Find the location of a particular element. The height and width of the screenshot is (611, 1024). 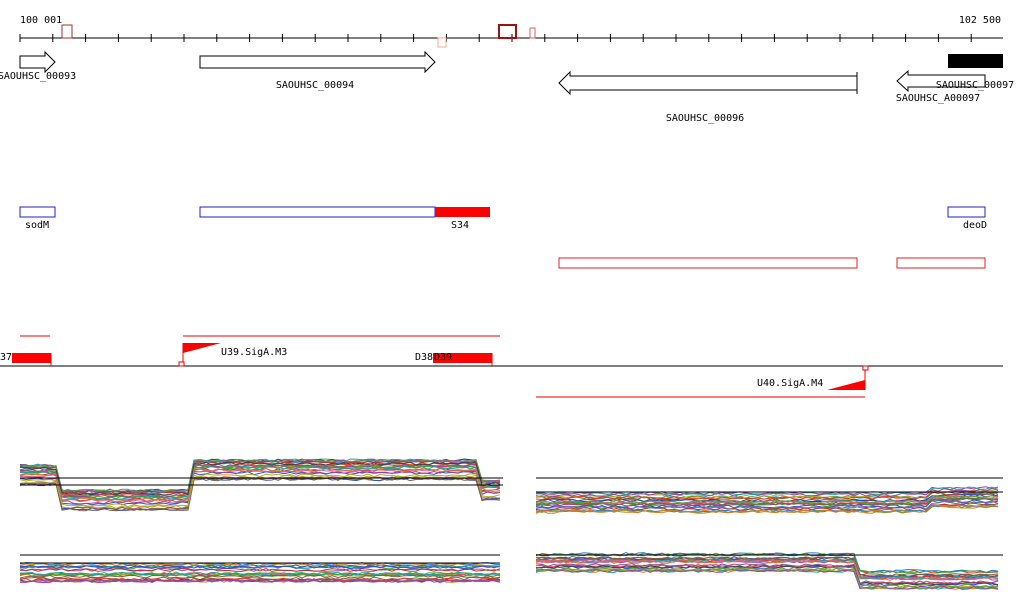

segment-label: U39.SigA.M3 is located at coordinates (254, 352).